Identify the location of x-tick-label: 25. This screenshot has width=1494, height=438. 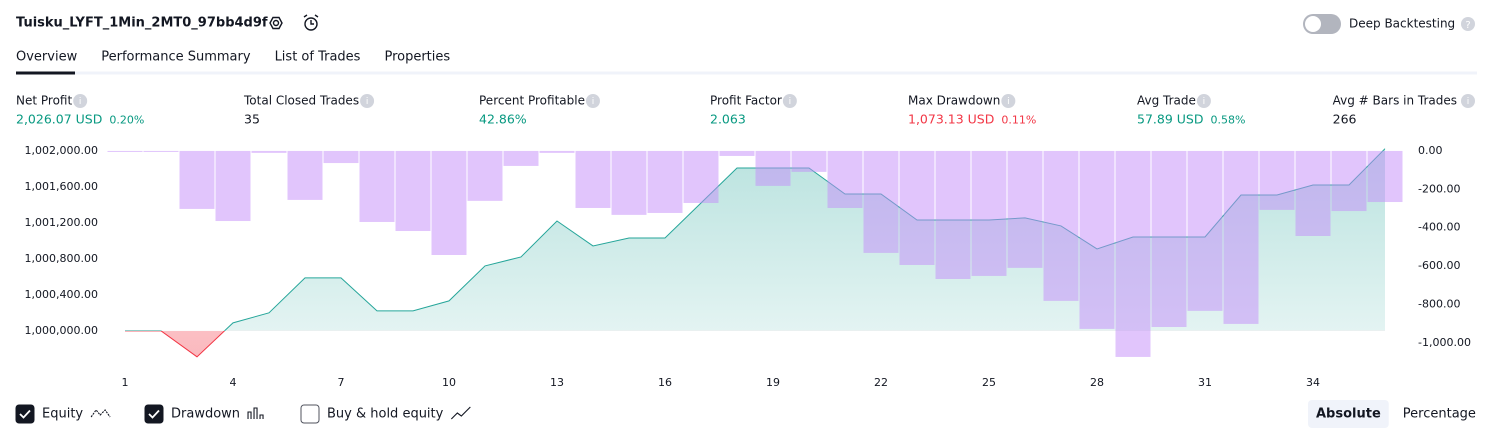
(989, 382).